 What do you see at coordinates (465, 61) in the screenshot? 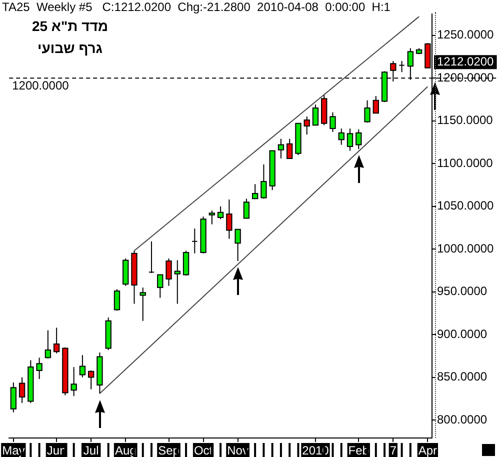
I see `text: 1212.0200` at bounding box center [465, 61].